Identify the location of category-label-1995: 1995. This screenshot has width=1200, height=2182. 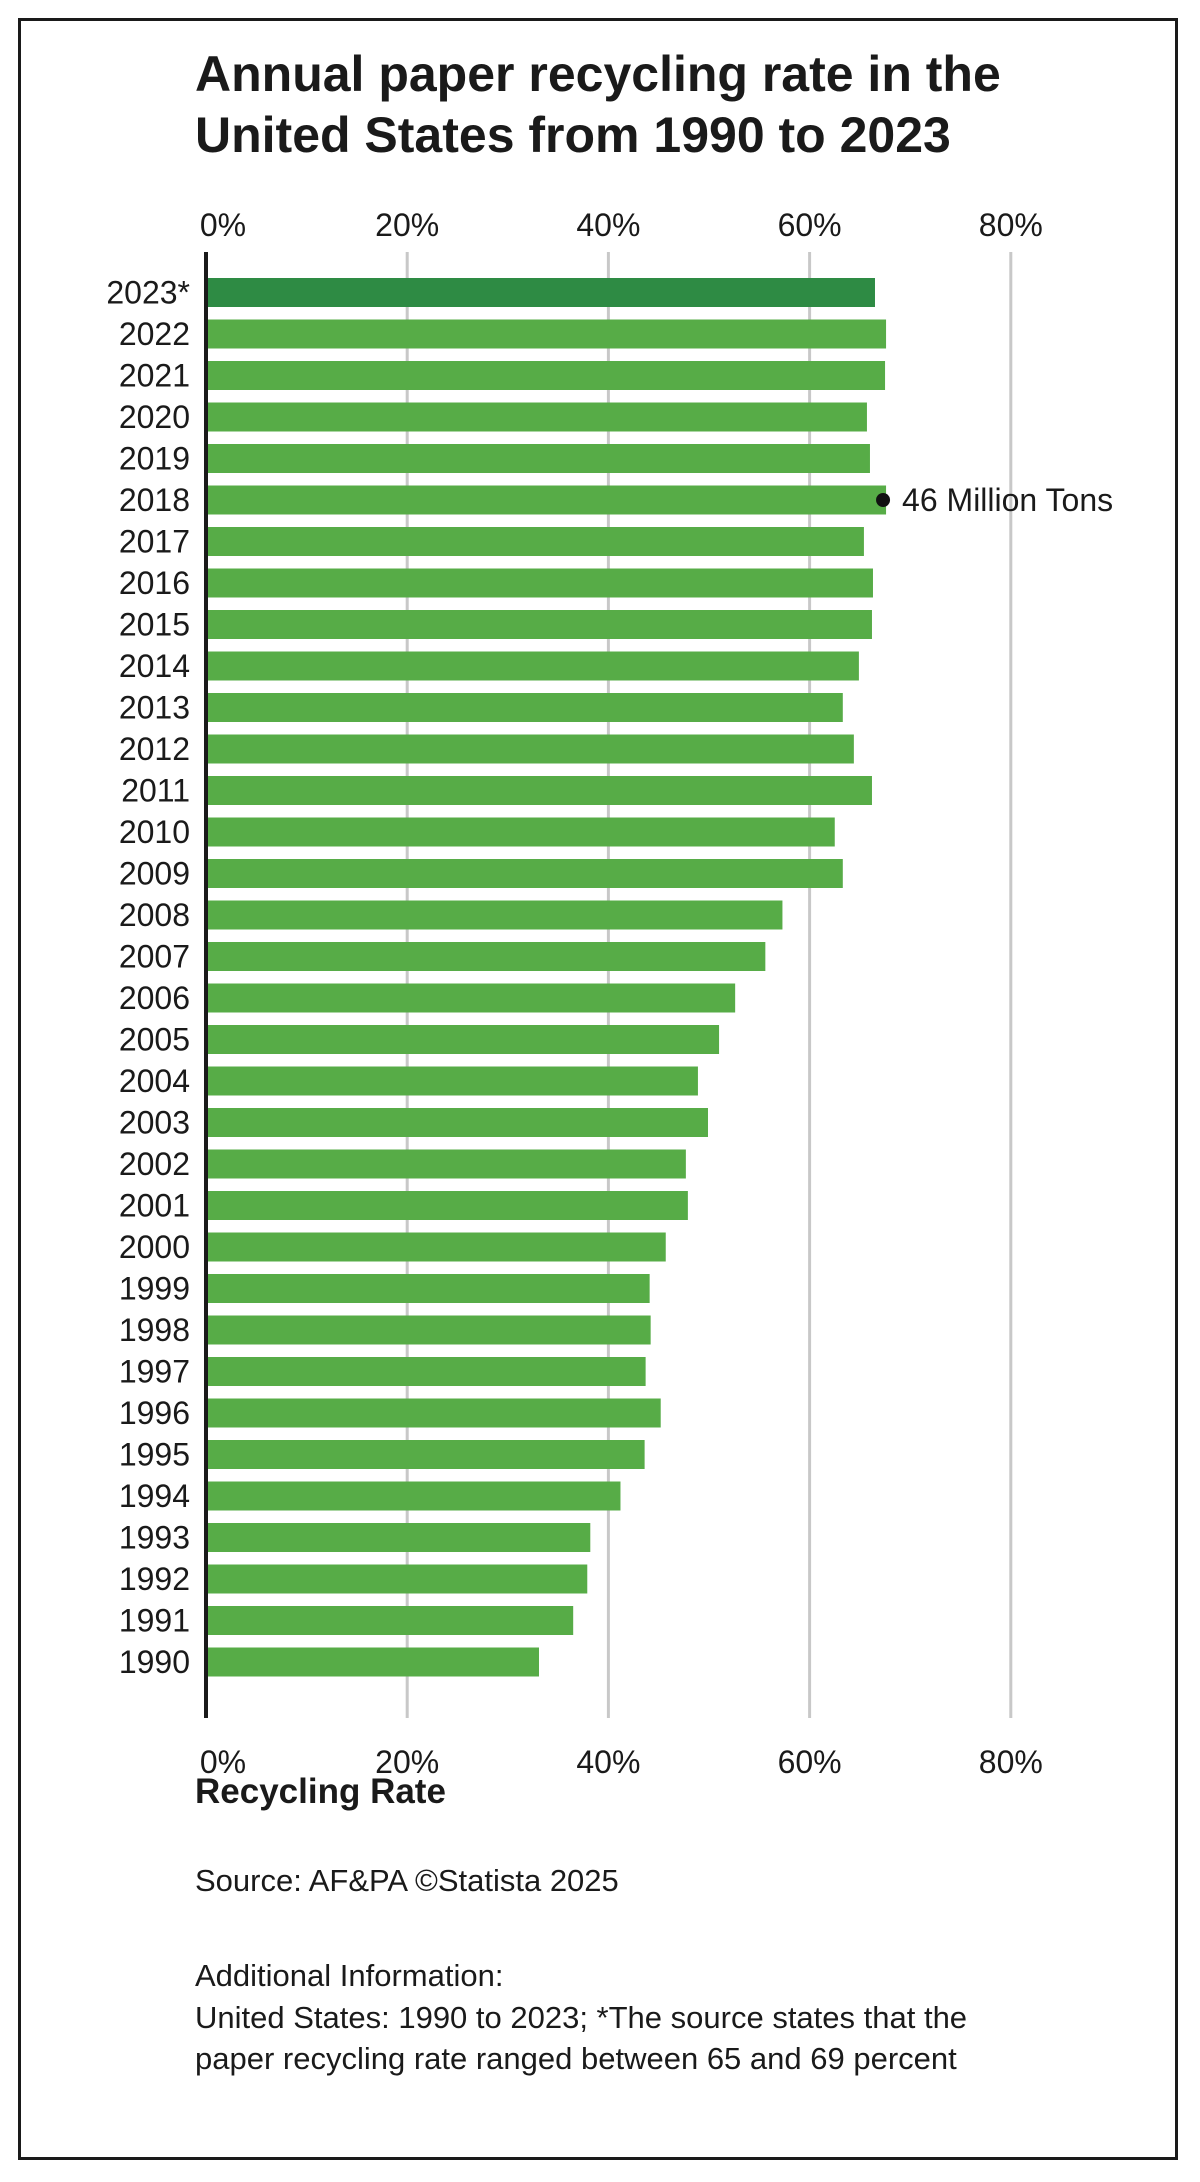
(154, 1455).